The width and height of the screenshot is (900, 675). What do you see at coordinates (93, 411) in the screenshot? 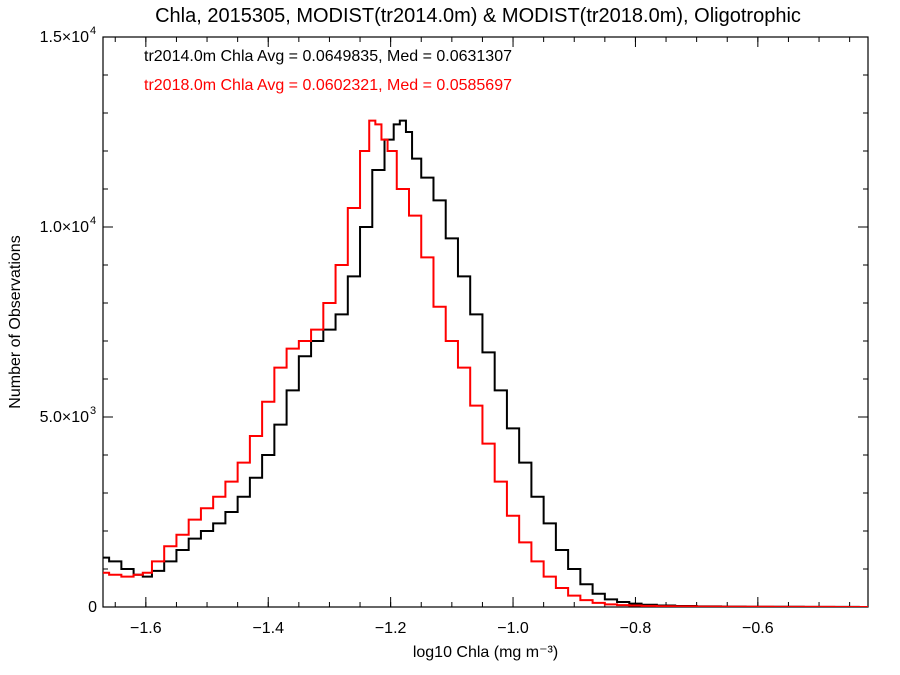
I see `y-tick-exponent: 3` at bounding box center [93, 411].